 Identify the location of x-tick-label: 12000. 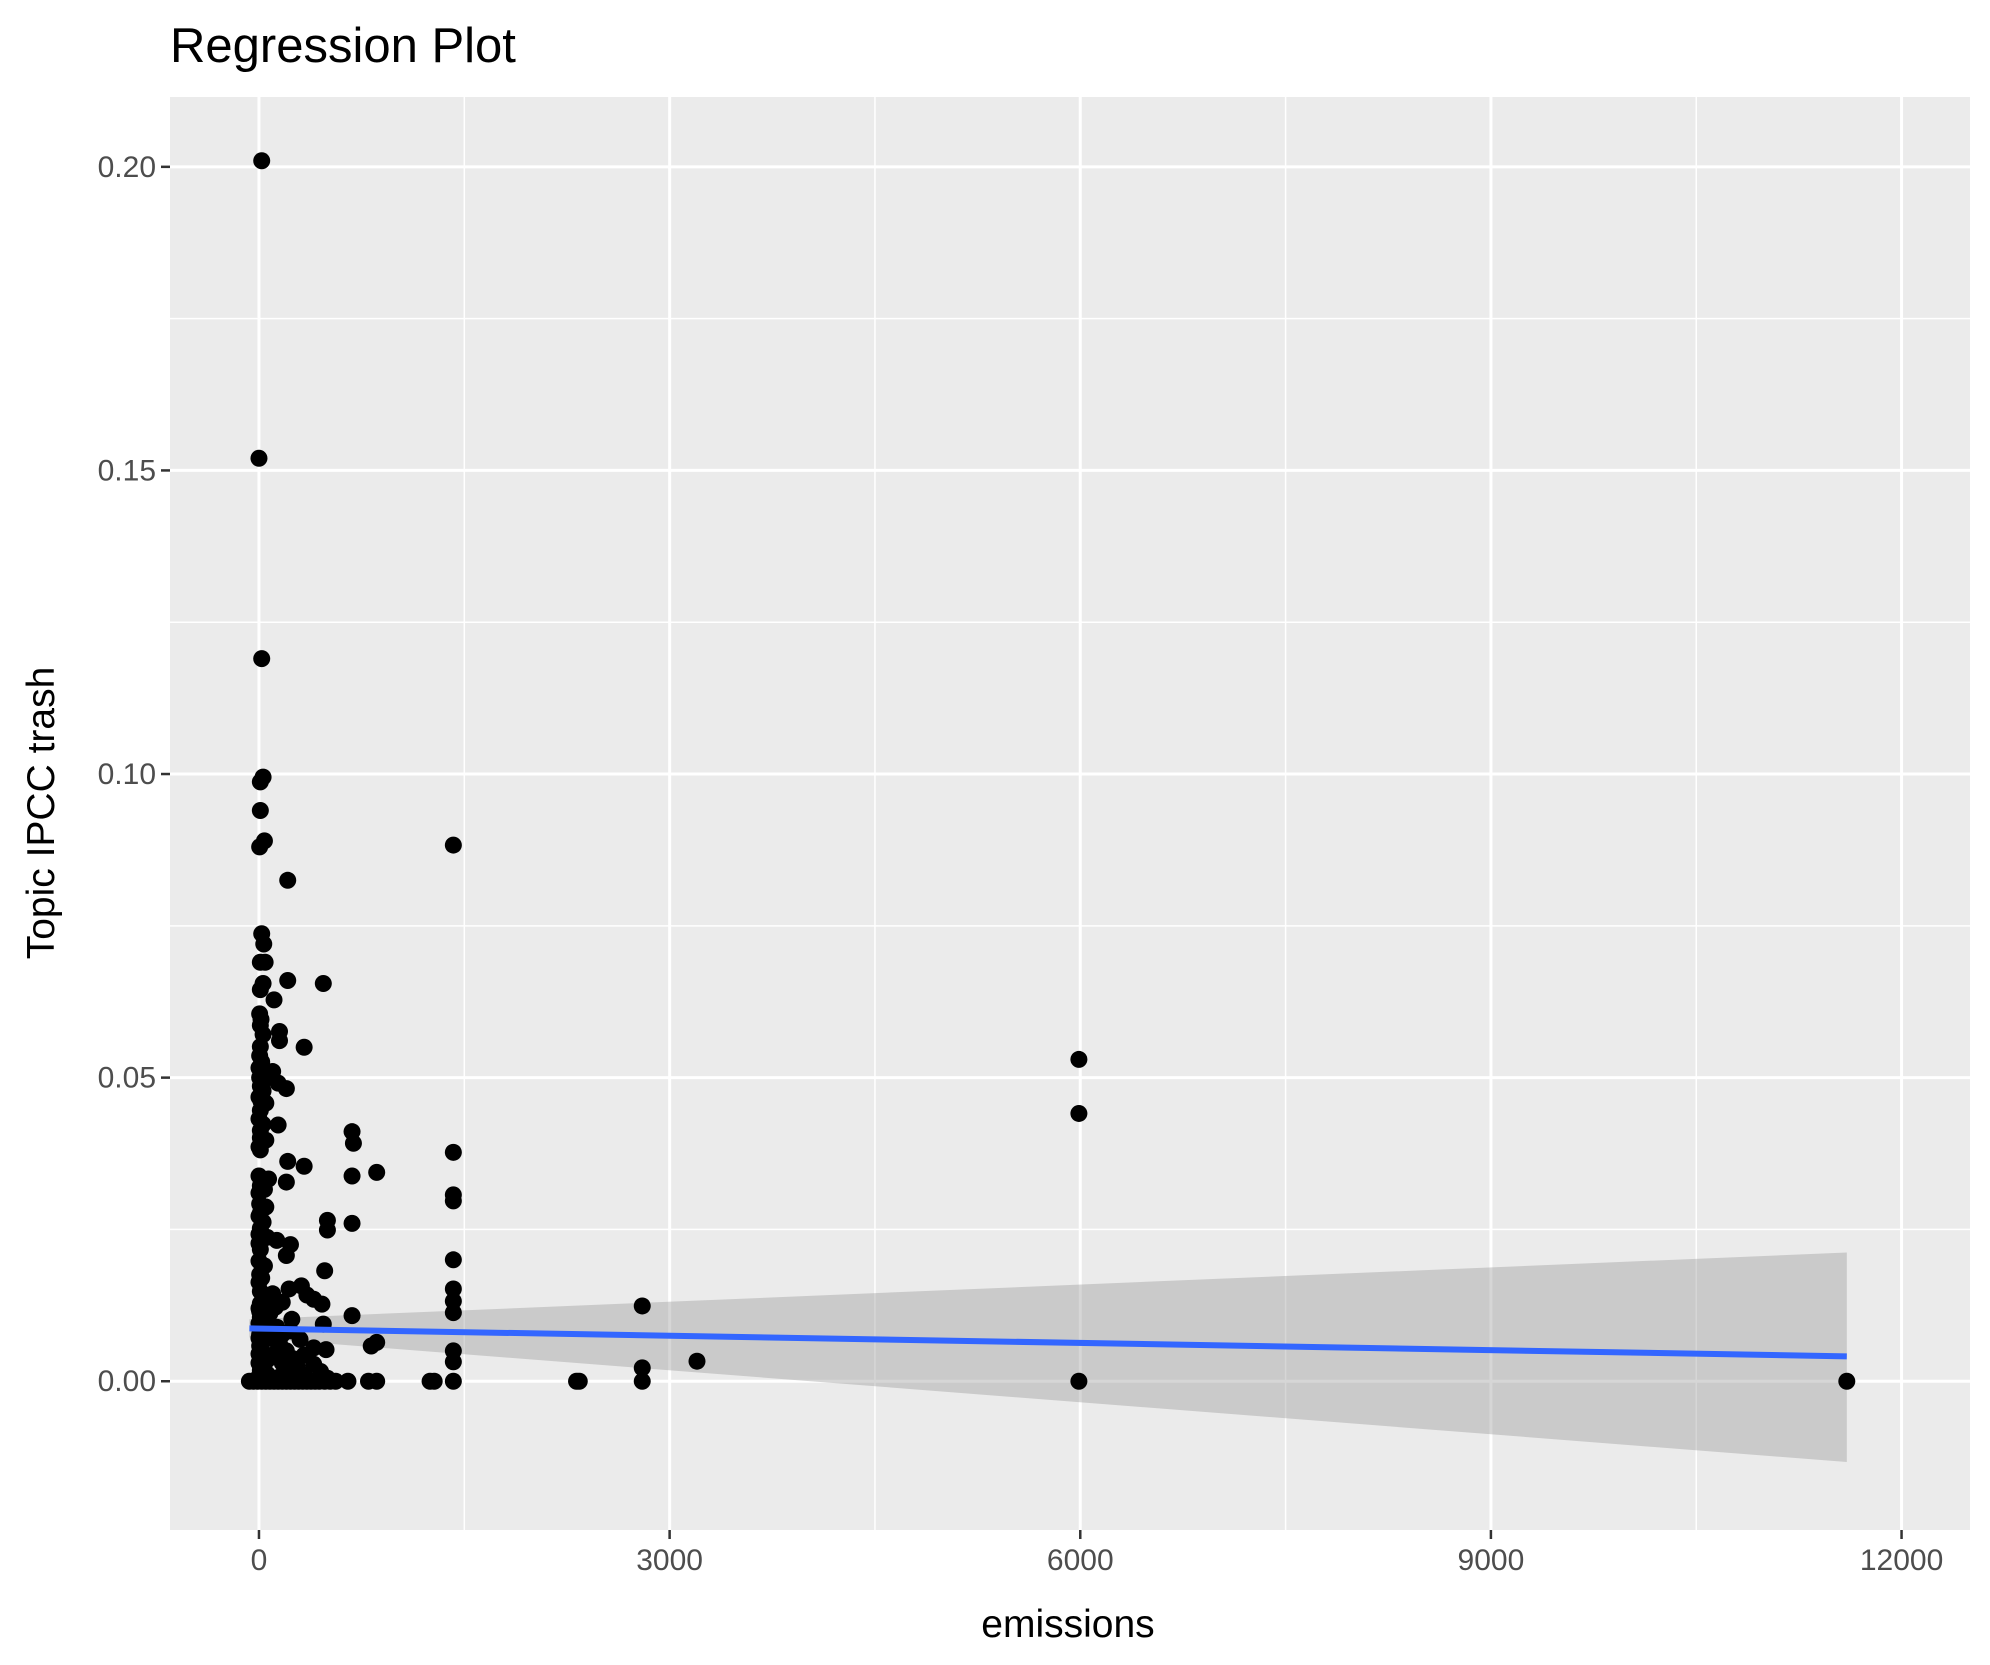
(1901, 1560).